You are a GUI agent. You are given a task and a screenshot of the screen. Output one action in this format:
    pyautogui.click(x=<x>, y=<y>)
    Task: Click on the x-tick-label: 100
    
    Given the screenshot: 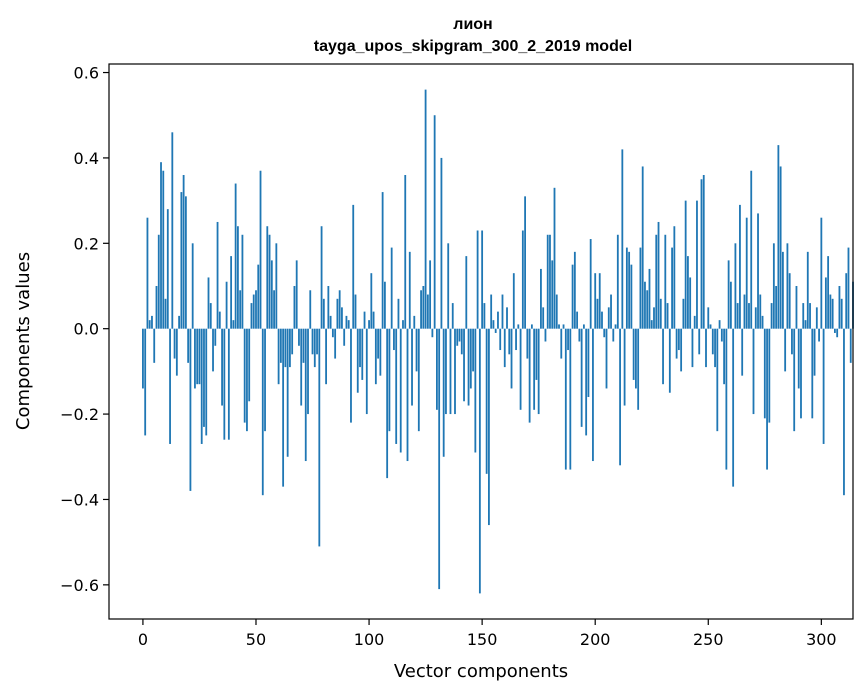 What is the action you would take?
    pyautogui.click(x=369, y=639)
    